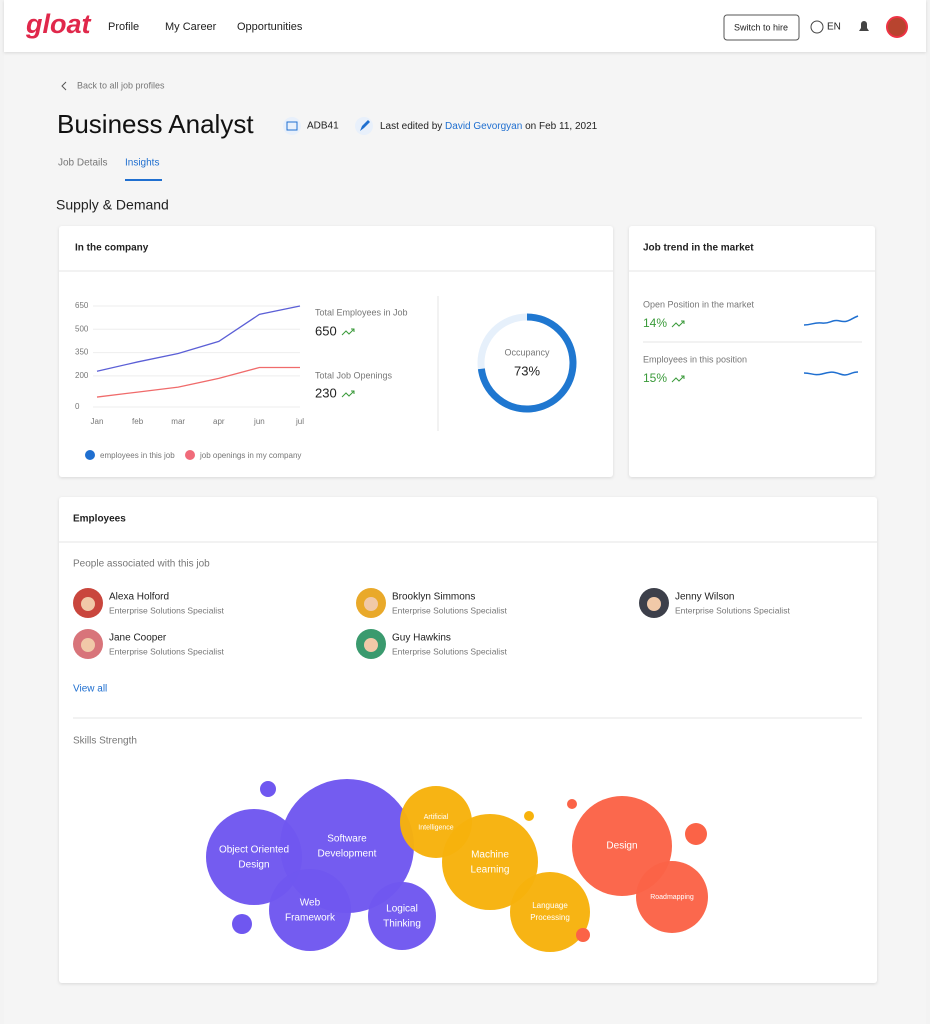 Image resolution: width=930 pixels, height=1024 pixels. I want to click on x-tick-label: feb, so click(138, 421).